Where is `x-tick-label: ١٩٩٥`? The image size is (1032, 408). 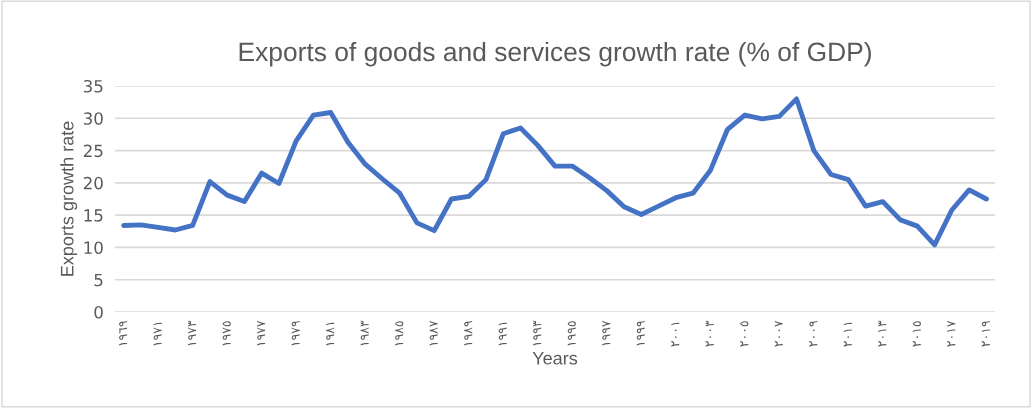
x-tick-label: ١٩٩٥ is located at coordinates (571, 333).